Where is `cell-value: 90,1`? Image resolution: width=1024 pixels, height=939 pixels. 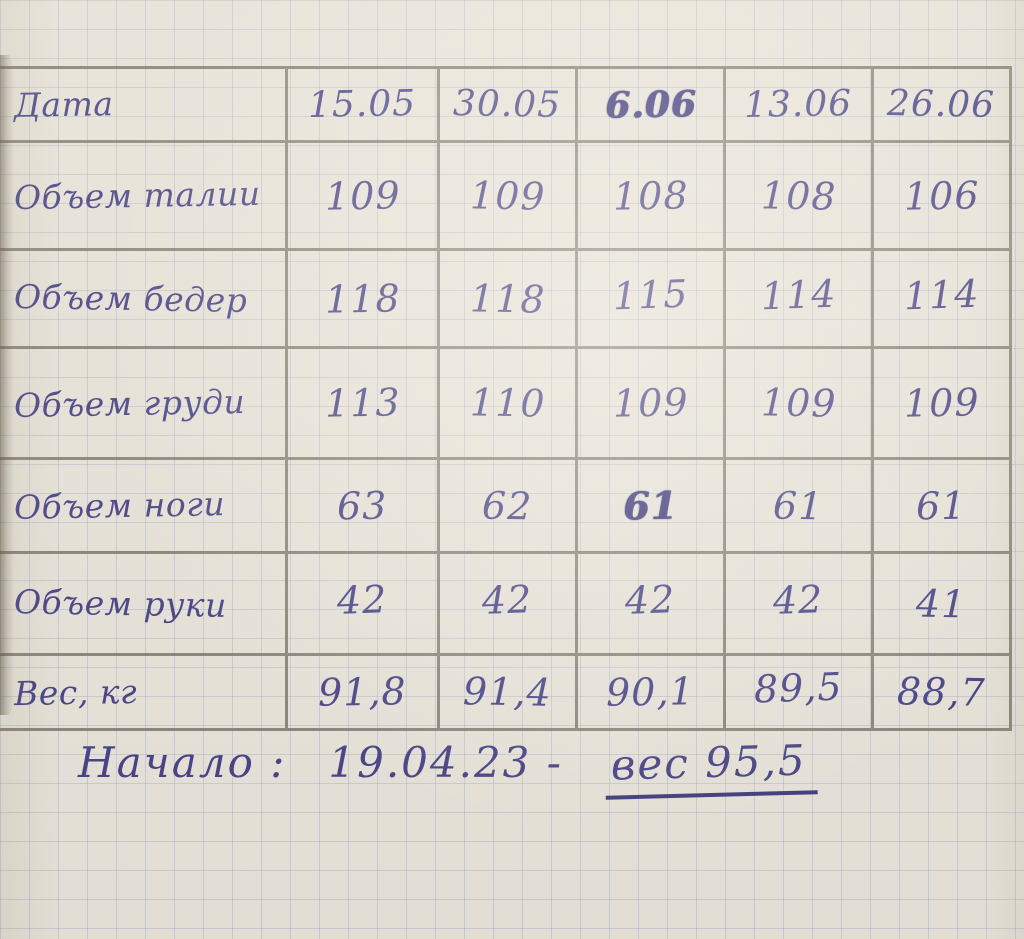 cell-value: 90,1 is located at coordinates (650, 692).